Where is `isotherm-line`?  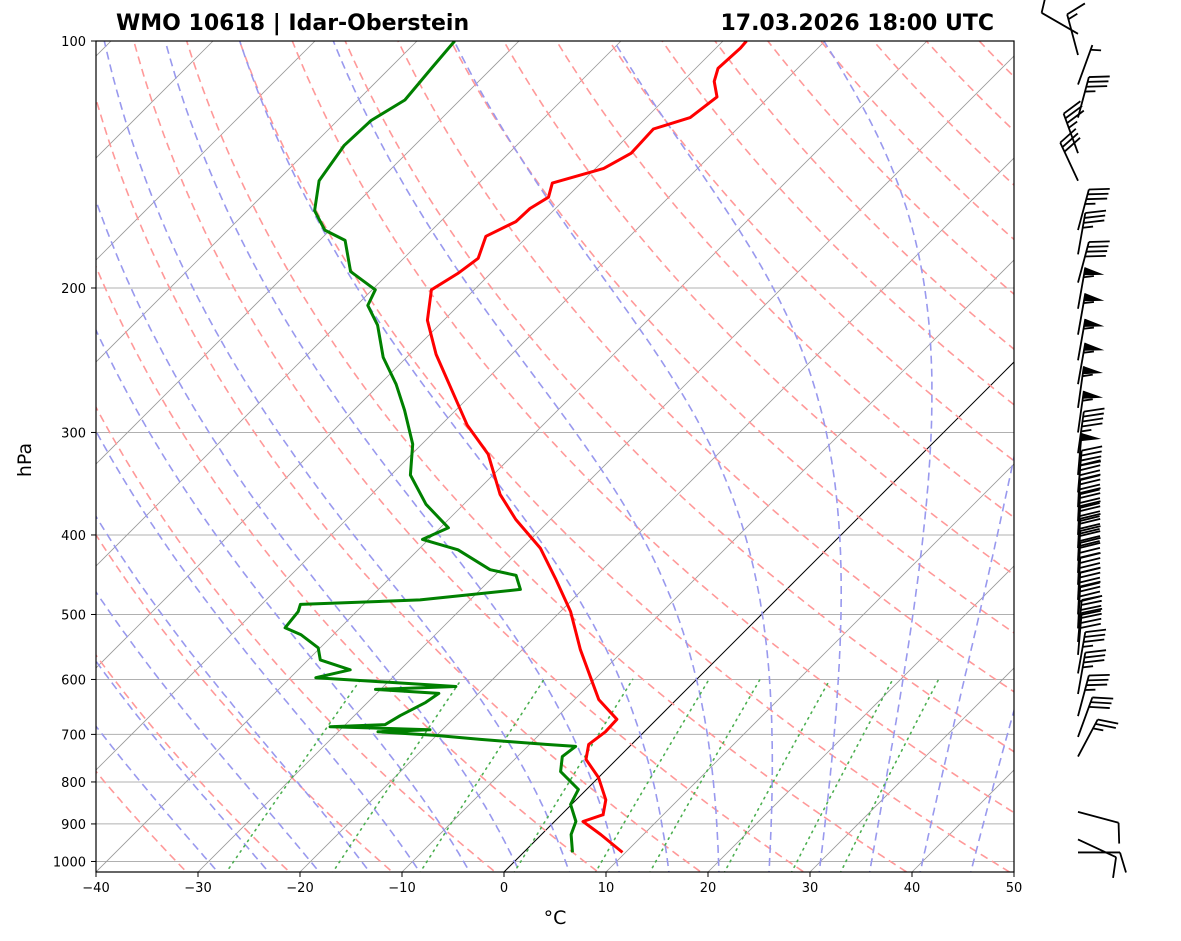
isotherm-line is located at coordinates (155, 100).